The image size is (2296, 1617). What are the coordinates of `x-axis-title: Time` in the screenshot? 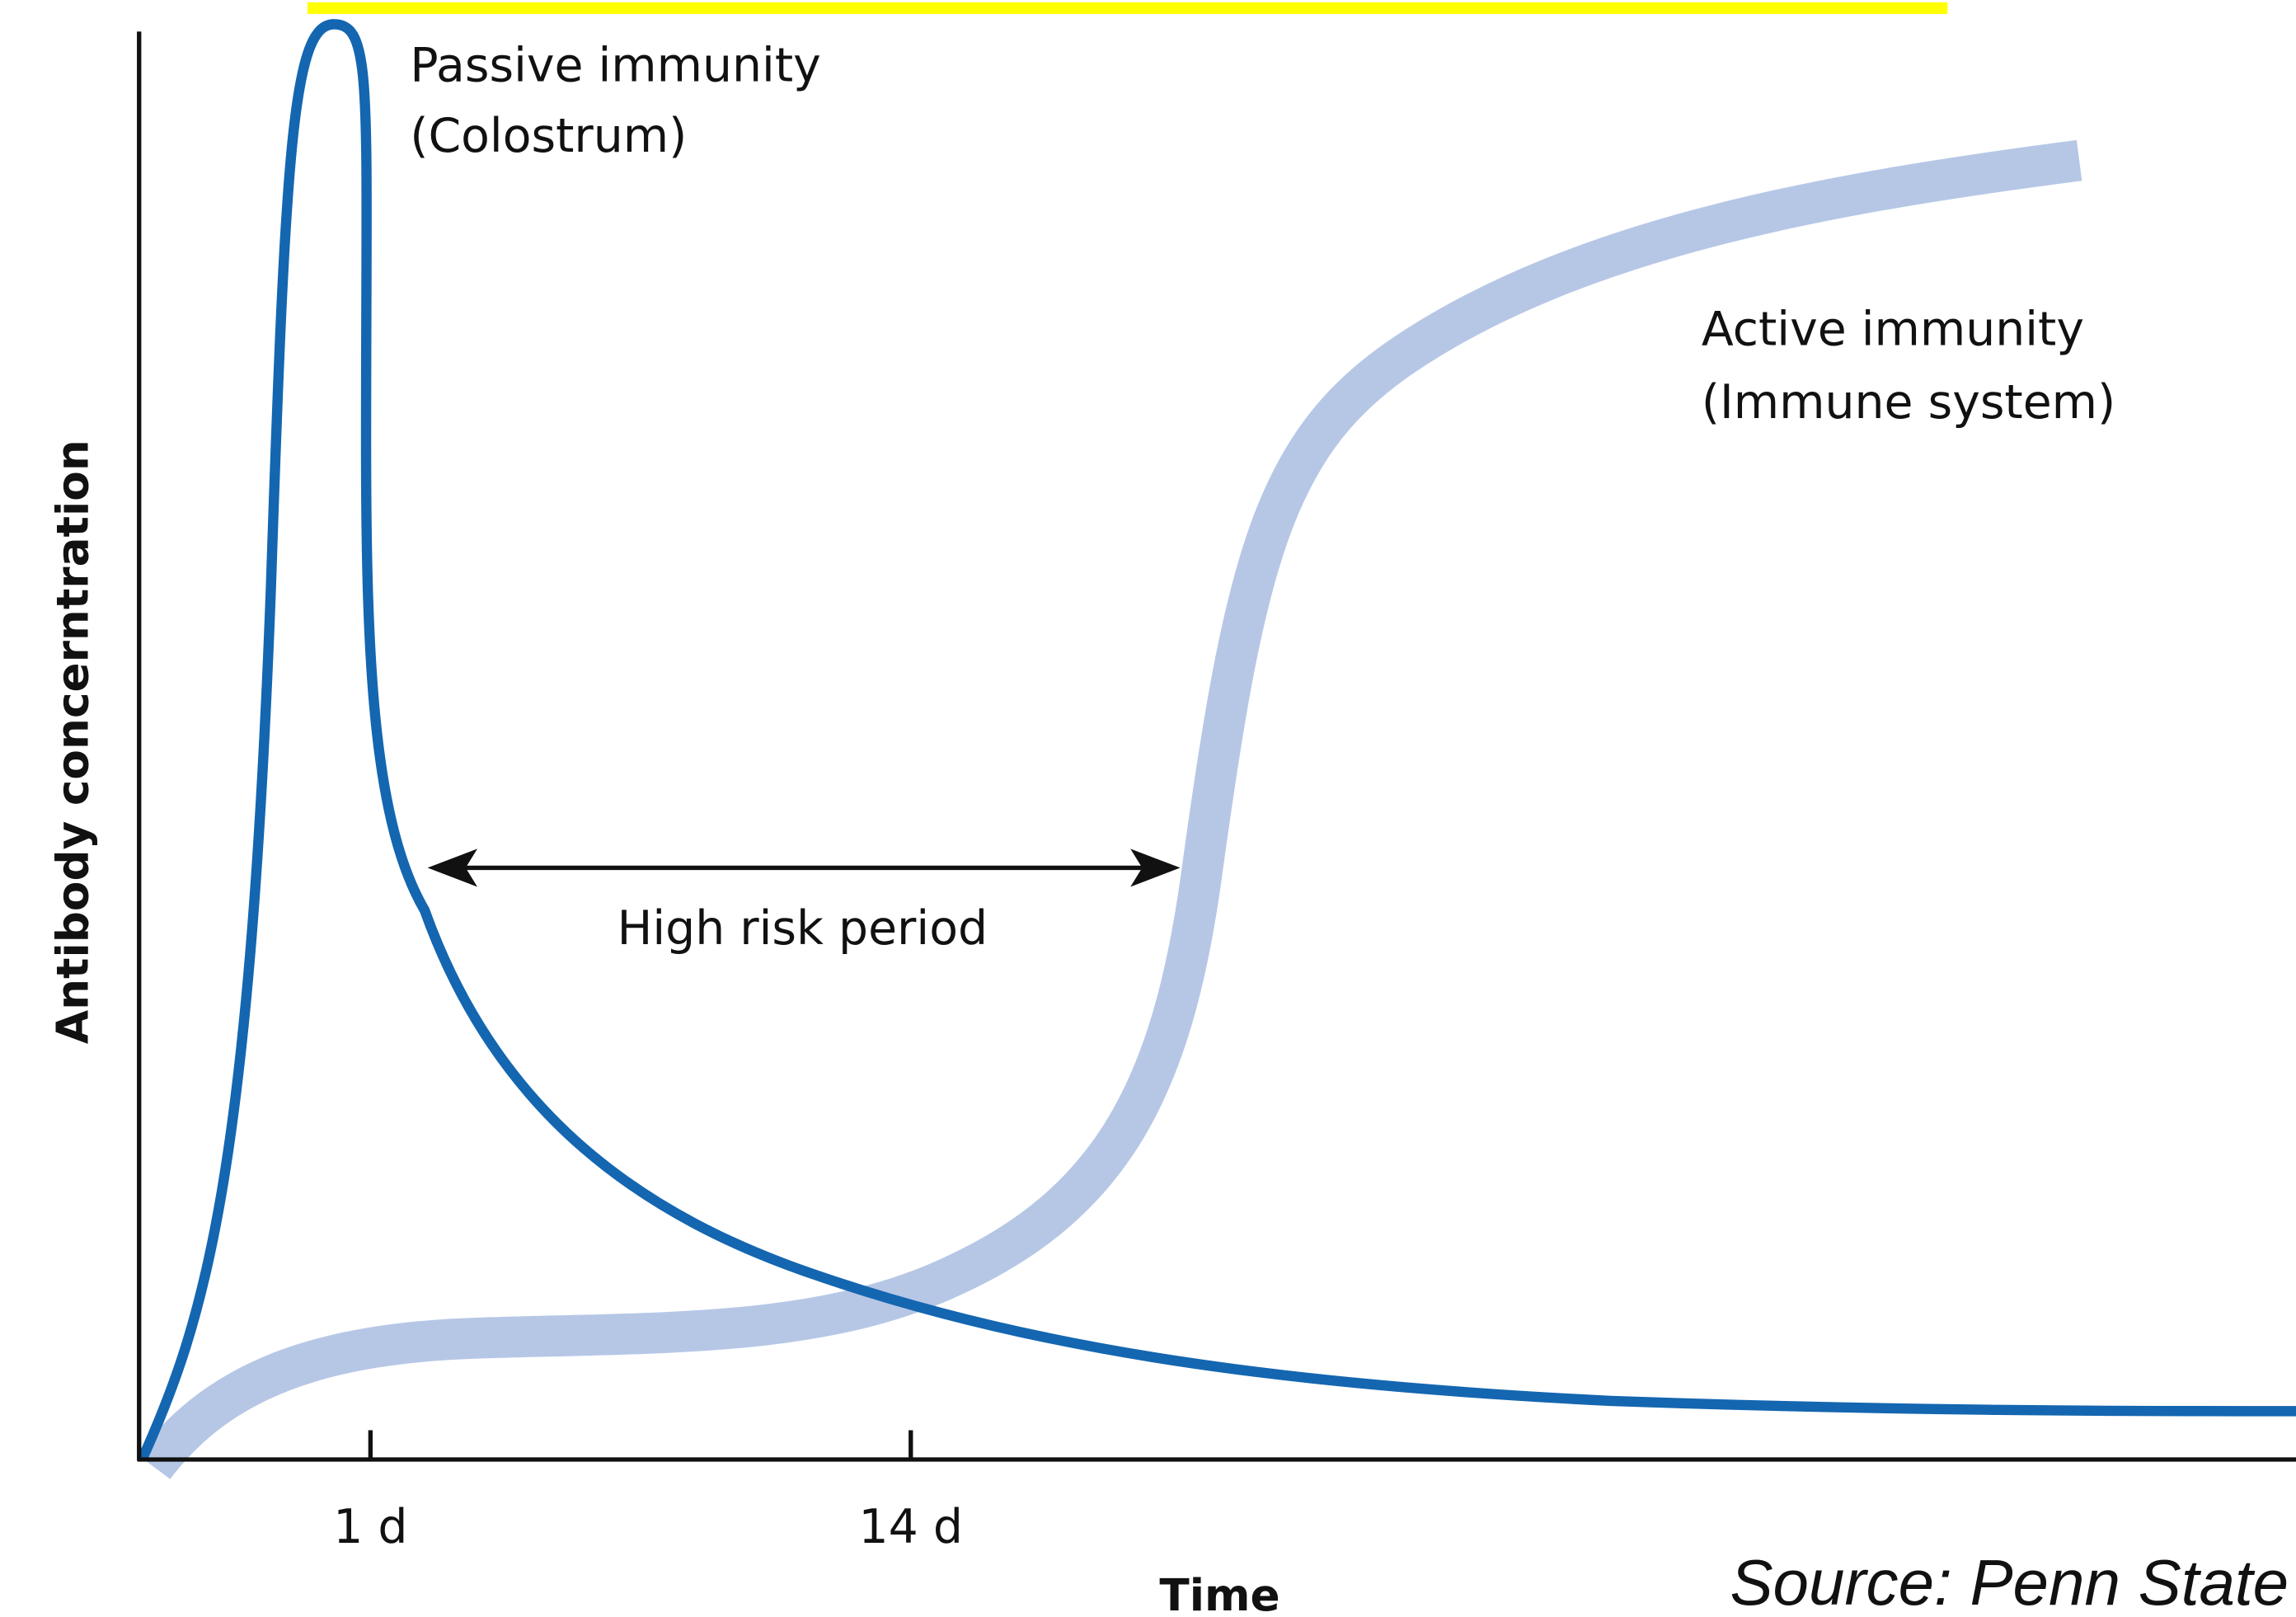 It's located at (1219, 1593).